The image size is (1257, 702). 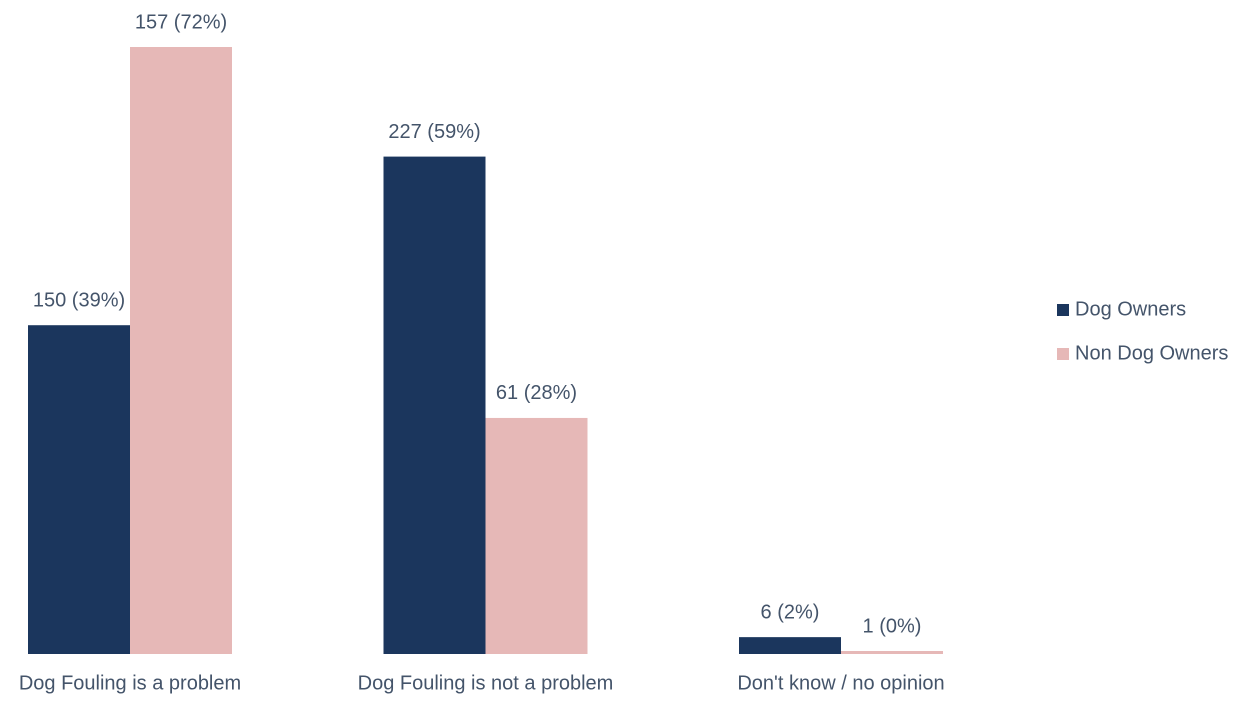 What do you see at coordinates (892, 626) in the screenshot?
I see `value-label: 1 (0%)` at bounding box center [892, 626].